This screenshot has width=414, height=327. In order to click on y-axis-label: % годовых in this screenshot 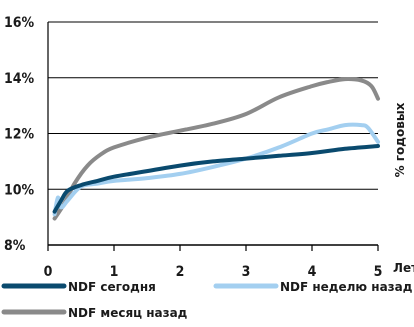, I will do `click(400, 139)`.